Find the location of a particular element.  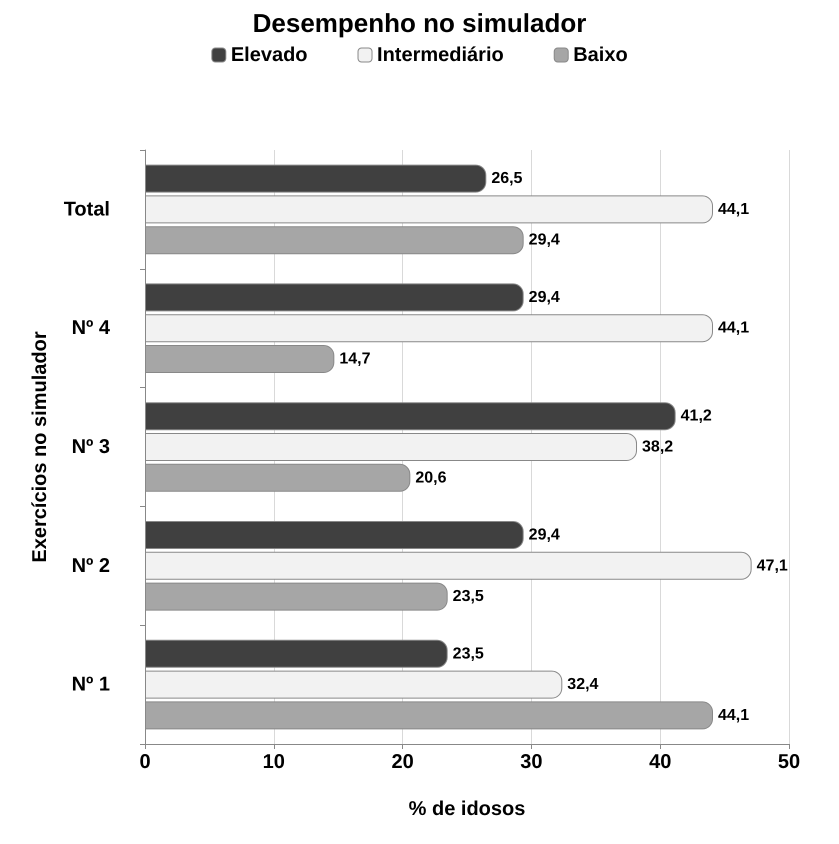

y-tick-label: Nº 2 is located at coordinates (91, 565).